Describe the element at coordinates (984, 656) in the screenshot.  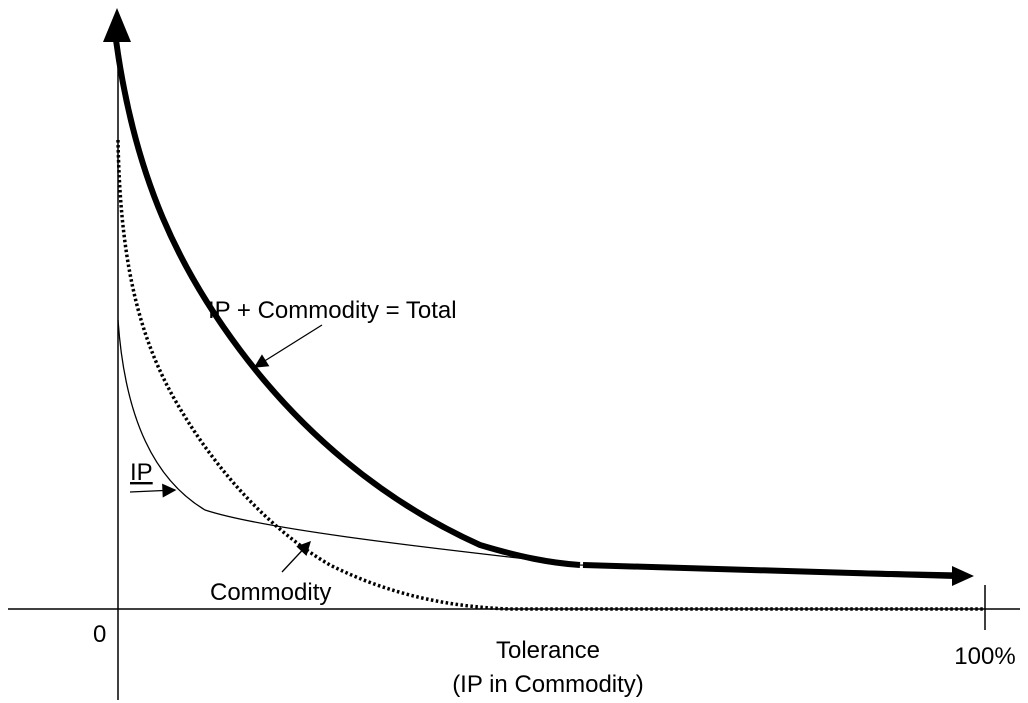
I see `end-label: 100%` at that location.